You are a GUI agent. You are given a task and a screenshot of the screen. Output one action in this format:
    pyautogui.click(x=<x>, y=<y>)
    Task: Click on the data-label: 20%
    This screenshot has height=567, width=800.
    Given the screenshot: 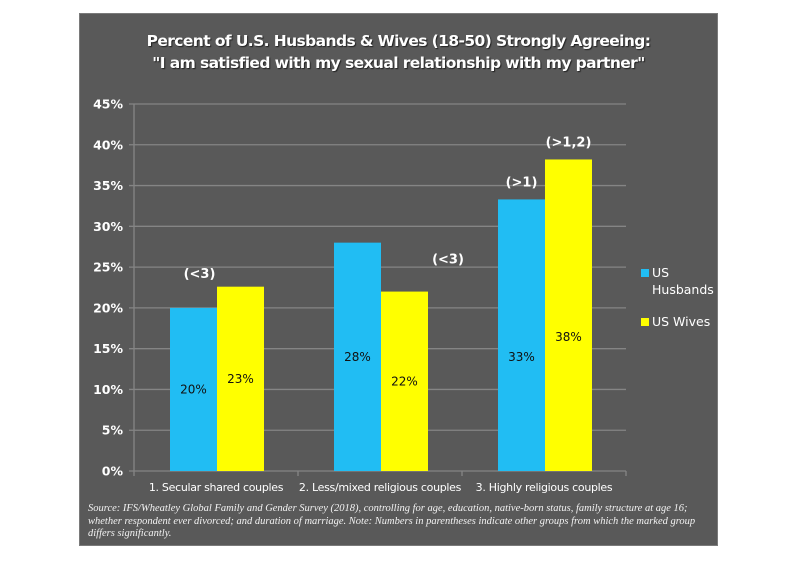 What is the action you would take?
    pyautogui.click(x=193, y=389)
    